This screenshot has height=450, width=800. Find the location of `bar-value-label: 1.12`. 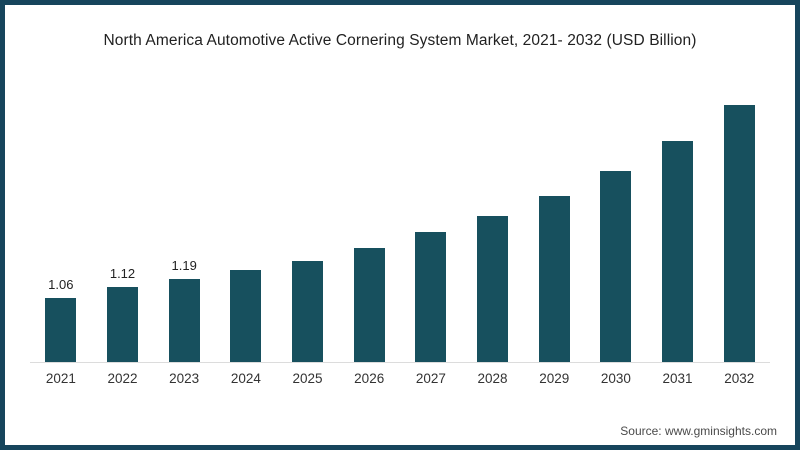

bar-value-label: 1.12 is located at coordinates (122, 273).